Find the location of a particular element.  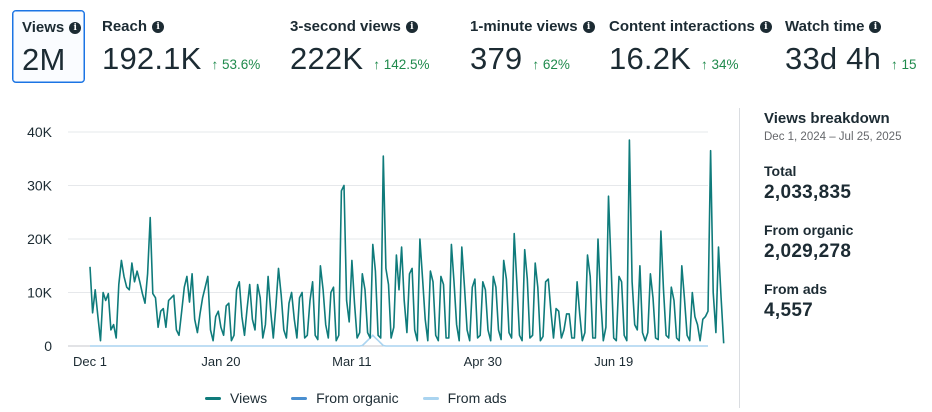

metric-1-minute-views-value: 379 is located at coordinates (496, 58).